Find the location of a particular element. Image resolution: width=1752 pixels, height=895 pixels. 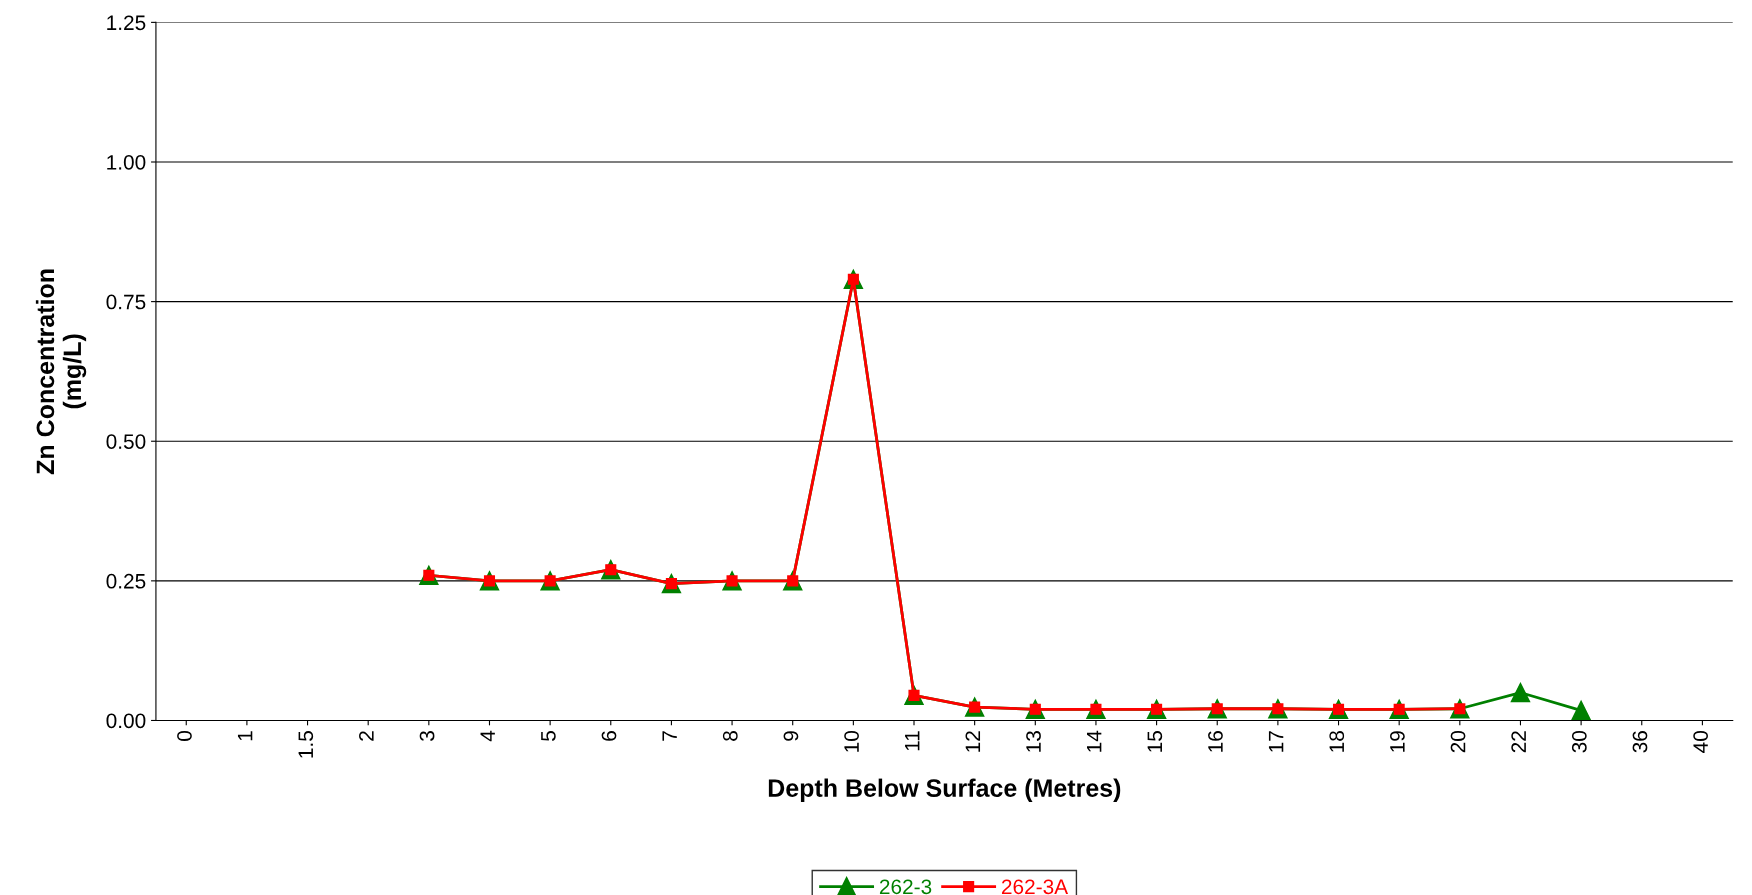

x-tick-label: 17 is located at coordinates (1276, 741).